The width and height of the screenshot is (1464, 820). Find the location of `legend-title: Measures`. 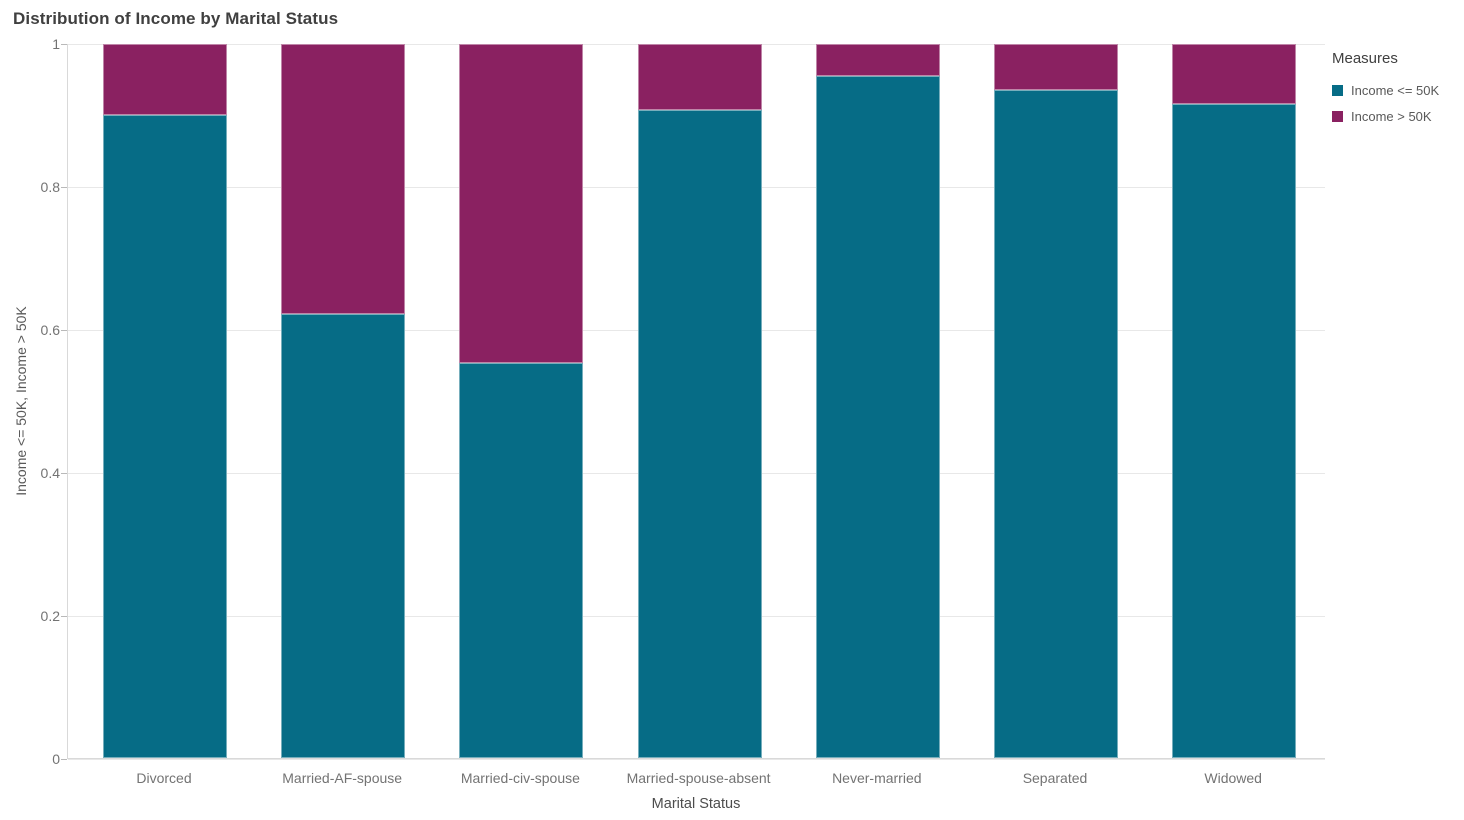

legend-title: Measures is located at coordinates (1365, 58).